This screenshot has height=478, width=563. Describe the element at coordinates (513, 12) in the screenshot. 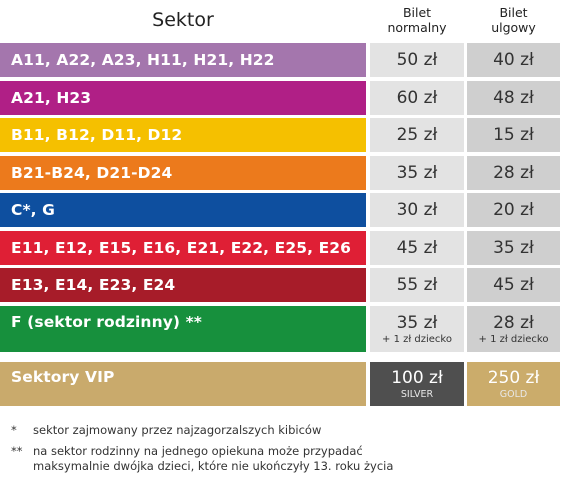

I see `header-reduced-line1: Bilet` at that location.